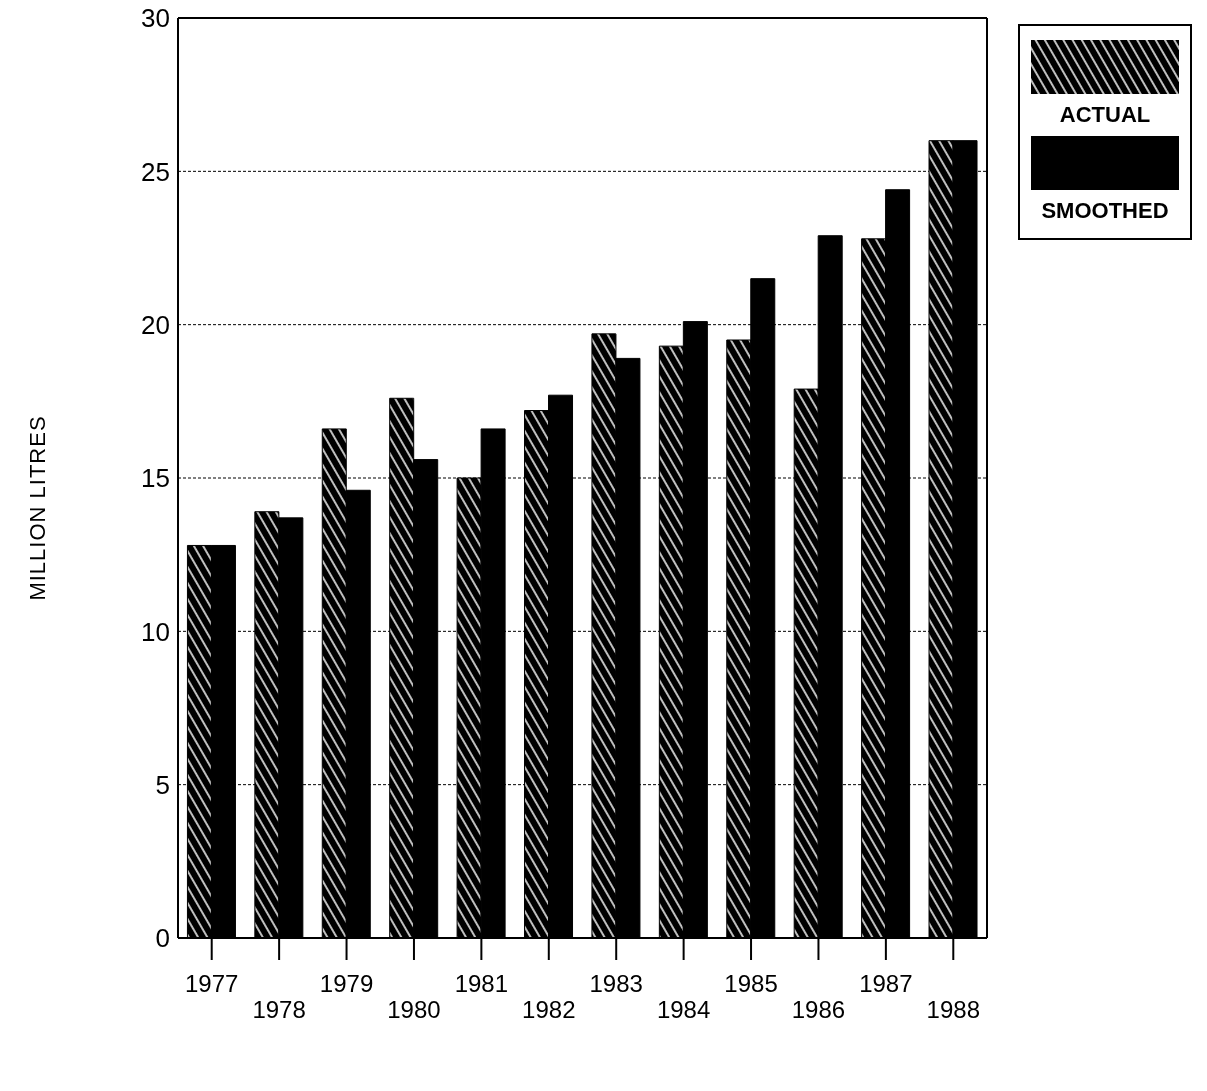 This screenshot has height=1091, width=1207. What do you see at coordinates (38, 508) in the screenshot?
I see `y-axis-title: MILLION LITRES` at bounding box center [38, 508].